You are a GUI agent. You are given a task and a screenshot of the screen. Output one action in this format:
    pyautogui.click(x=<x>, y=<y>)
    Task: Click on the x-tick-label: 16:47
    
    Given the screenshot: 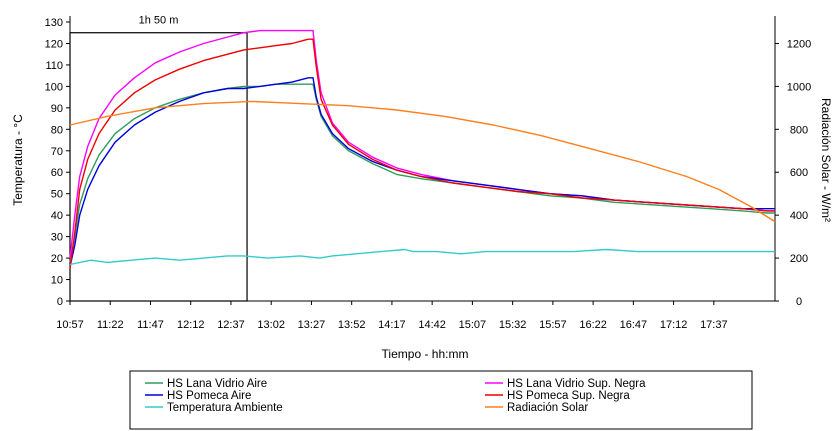 What is the action you would take?
    pyautogui.click(x=634, y=325)
    